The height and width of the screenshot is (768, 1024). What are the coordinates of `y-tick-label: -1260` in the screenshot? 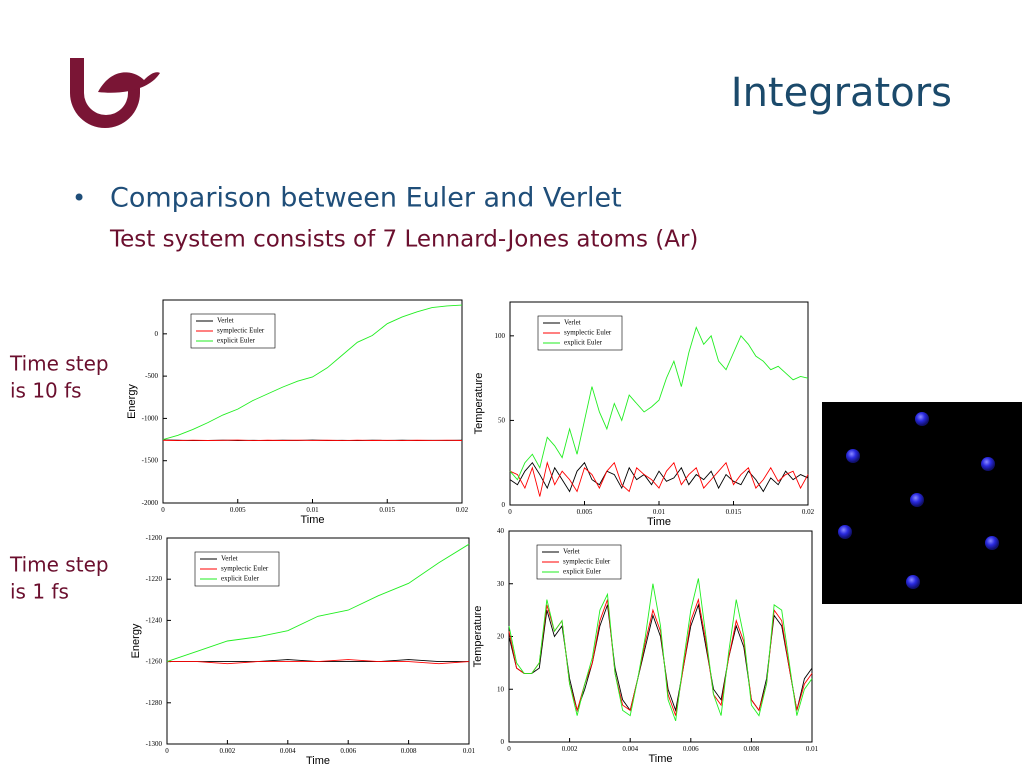 It's located at (154, 662).